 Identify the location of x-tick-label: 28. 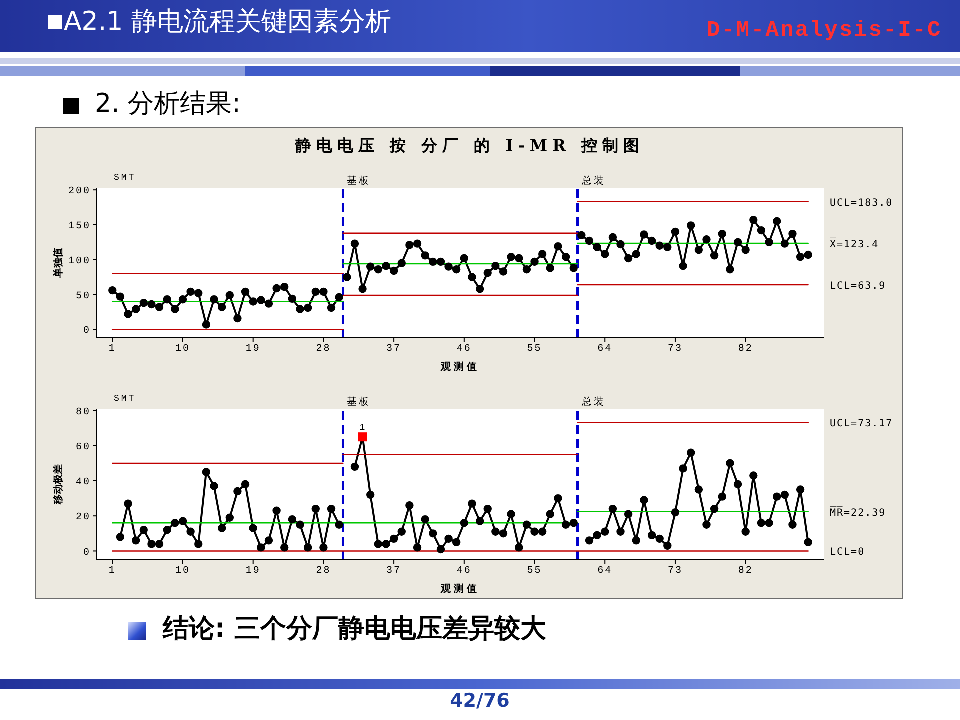
(324, 350).